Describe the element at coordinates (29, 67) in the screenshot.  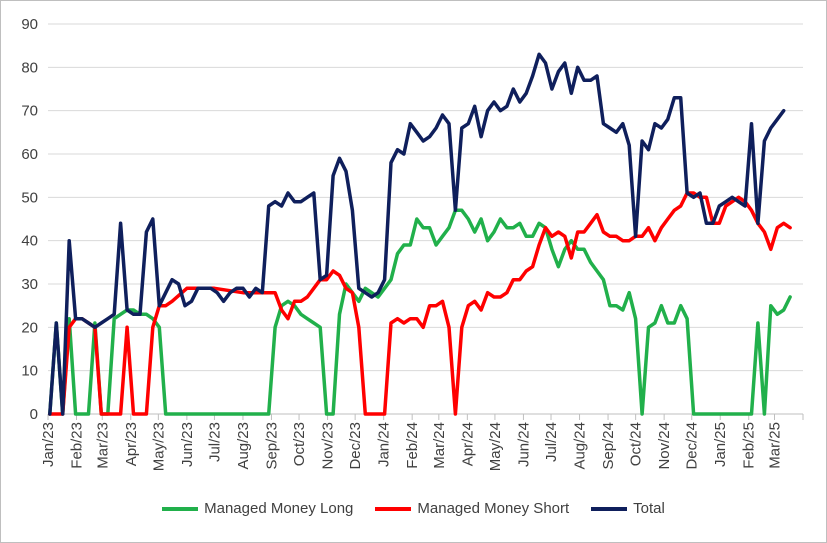
I see `y-tick-label: 80` at that location.